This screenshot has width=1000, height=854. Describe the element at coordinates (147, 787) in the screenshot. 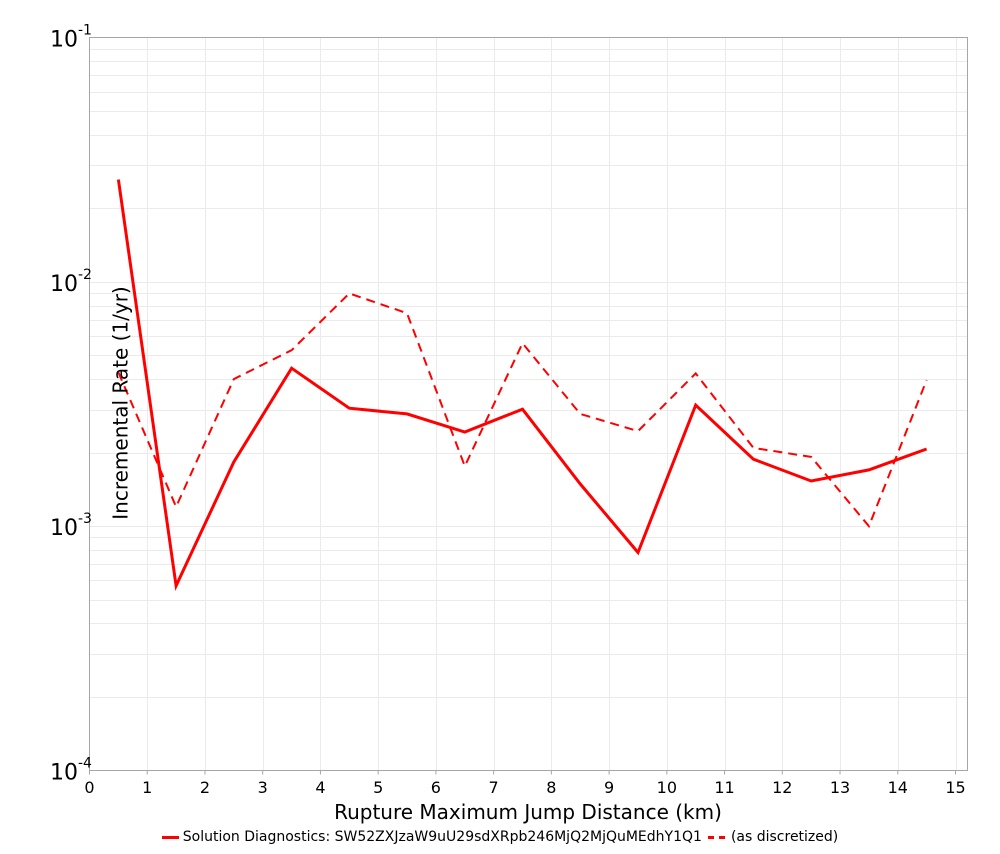

I see `x-tick-label: 1` at that location.